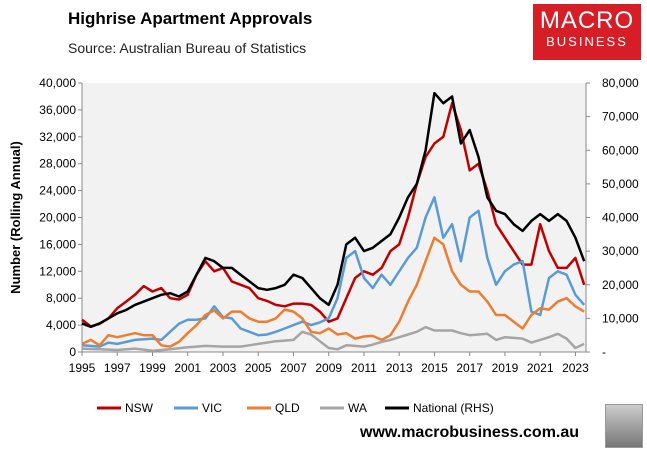 The image size is (647, 451). Describe the element at coordinates (139, 408) in the screenshot. I see `legend-label: NSW` at that location.